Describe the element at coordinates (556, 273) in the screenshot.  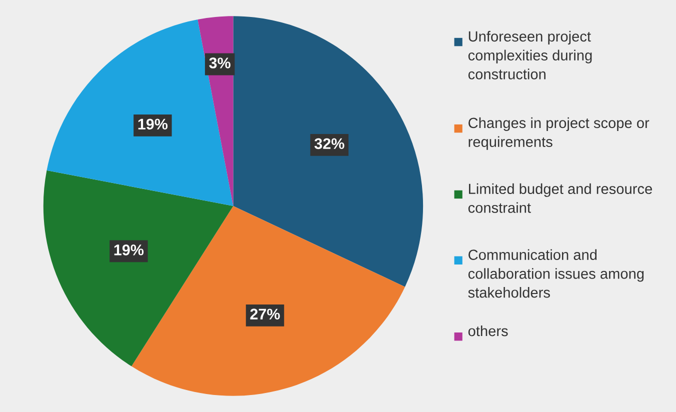
I see `legend-label: Communication and collaboration issues among stakeholders` at that location.